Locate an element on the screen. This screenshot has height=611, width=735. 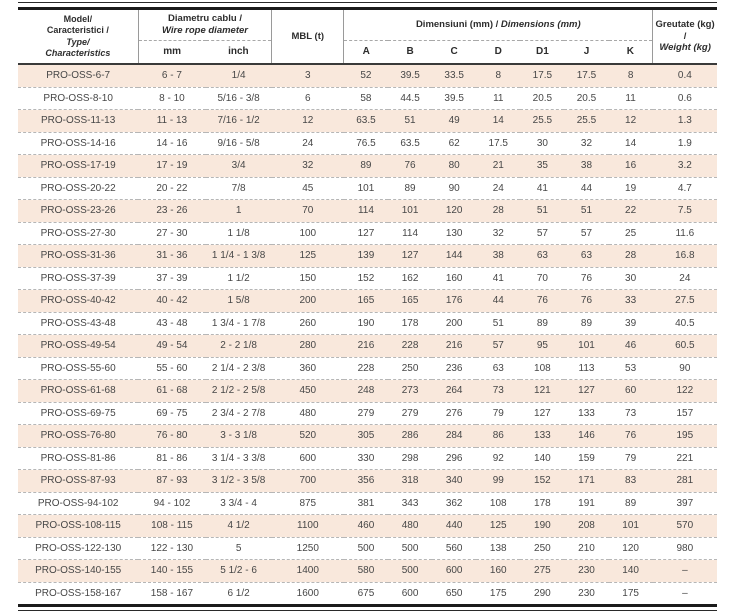
cell-inch: 3 3/4 - 4 is located at coordinates (238, 503).